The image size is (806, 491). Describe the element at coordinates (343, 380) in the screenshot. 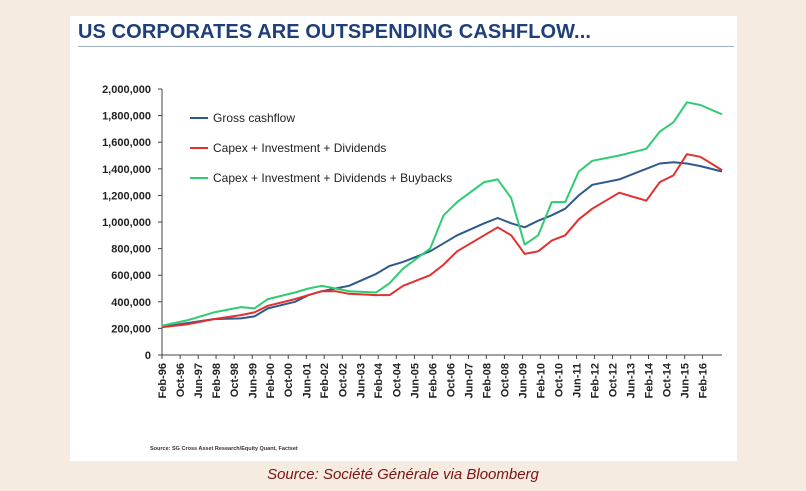

I see `x-tick-label: Oct-02` at that location.